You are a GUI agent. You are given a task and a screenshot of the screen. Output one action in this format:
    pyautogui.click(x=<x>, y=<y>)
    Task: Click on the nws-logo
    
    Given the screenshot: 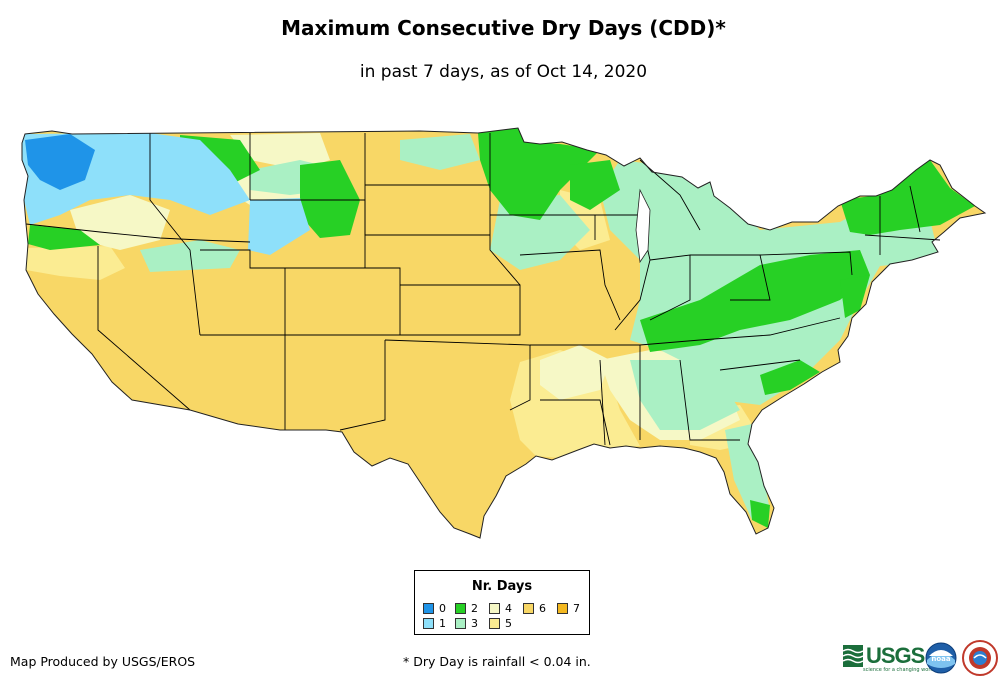 What is the action you would take?
    pyautogui.click(x=980, y=658)
    